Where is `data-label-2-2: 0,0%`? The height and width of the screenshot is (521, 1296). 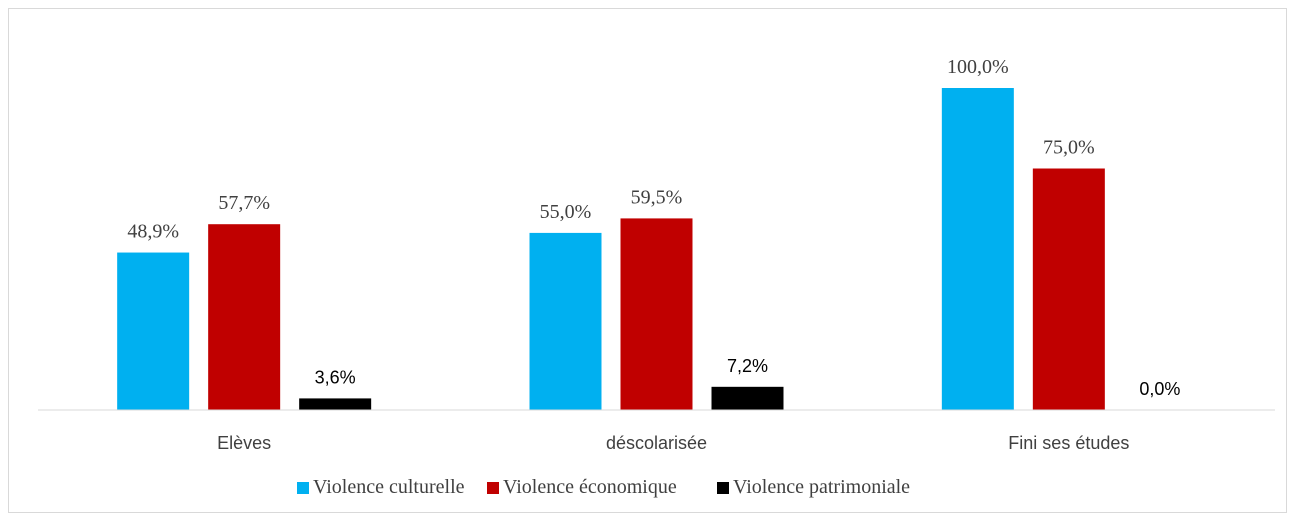 data-label-2-2: 0,0% is located at coordinates (1159, 389).